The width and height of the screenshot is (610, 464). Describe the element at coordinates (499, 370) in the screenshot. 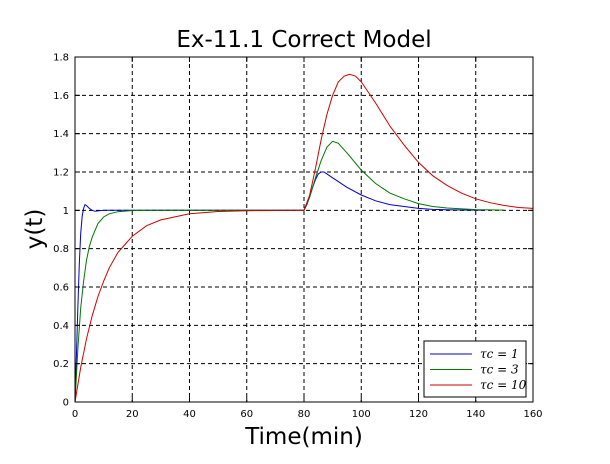

I see `legend-label-2: τc = 3` at that location.